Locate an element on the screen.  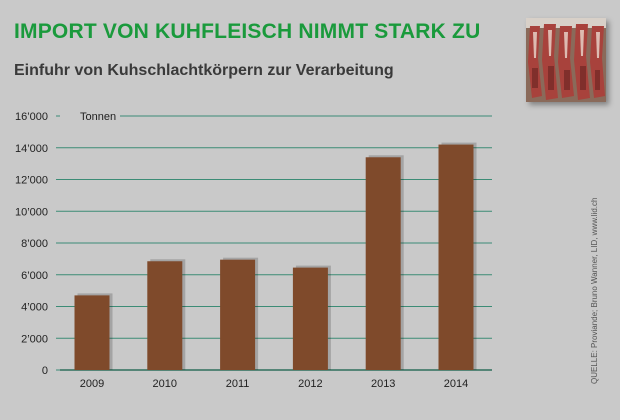
x-tick-label: 2011 is located at coordinates (238, 384).